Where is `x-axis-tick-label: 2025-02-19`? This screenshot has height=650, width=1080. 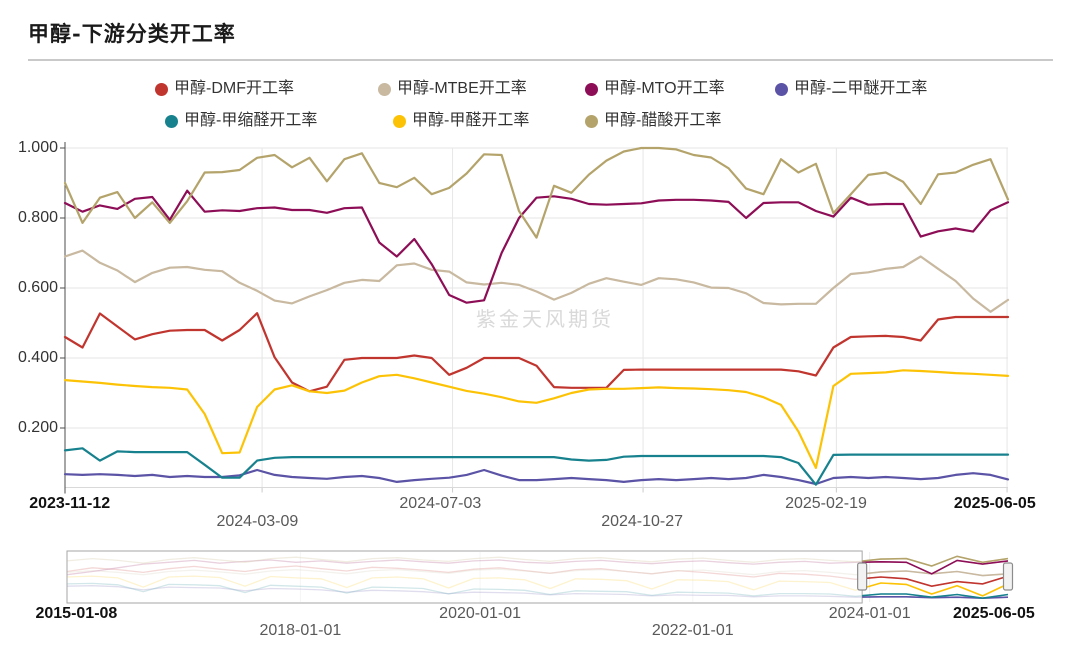
x-axis-tick-label: 2025-02-19 is located at coordinates (826, 503).